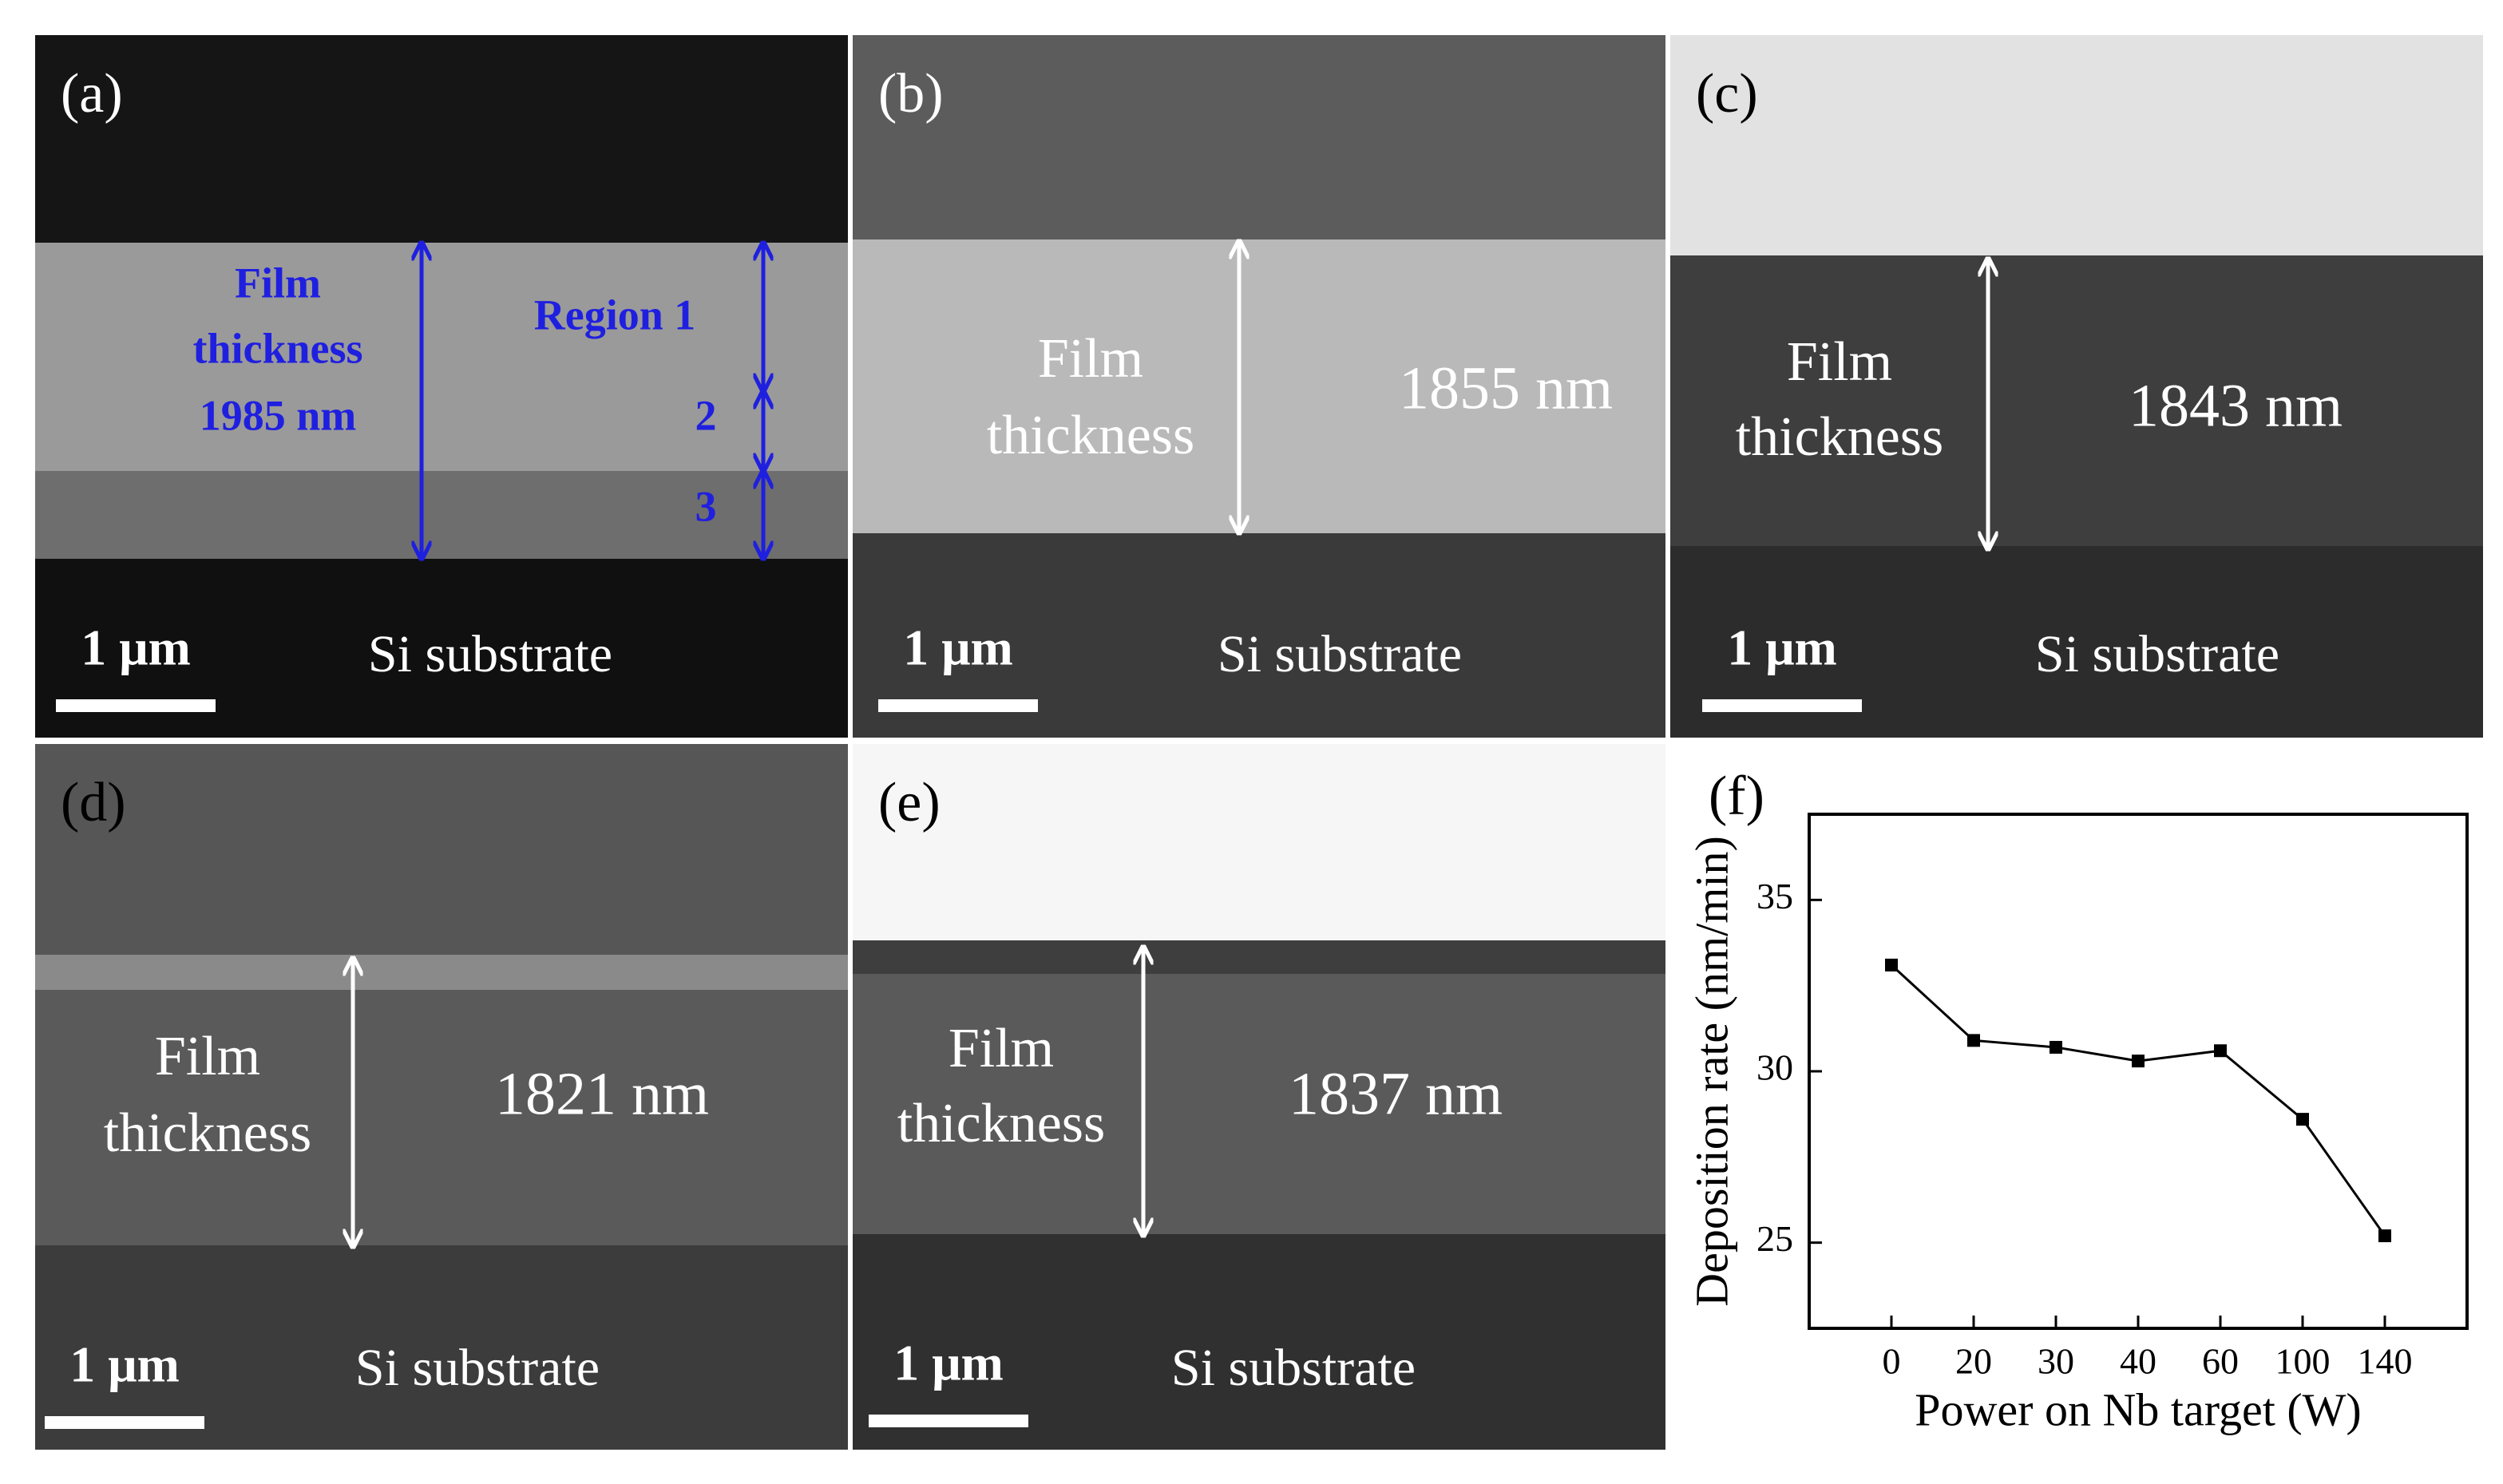  Describe the element at coordinates (1506, 387) in the screenshot. I see `film-text: 1855 nm` at that location.